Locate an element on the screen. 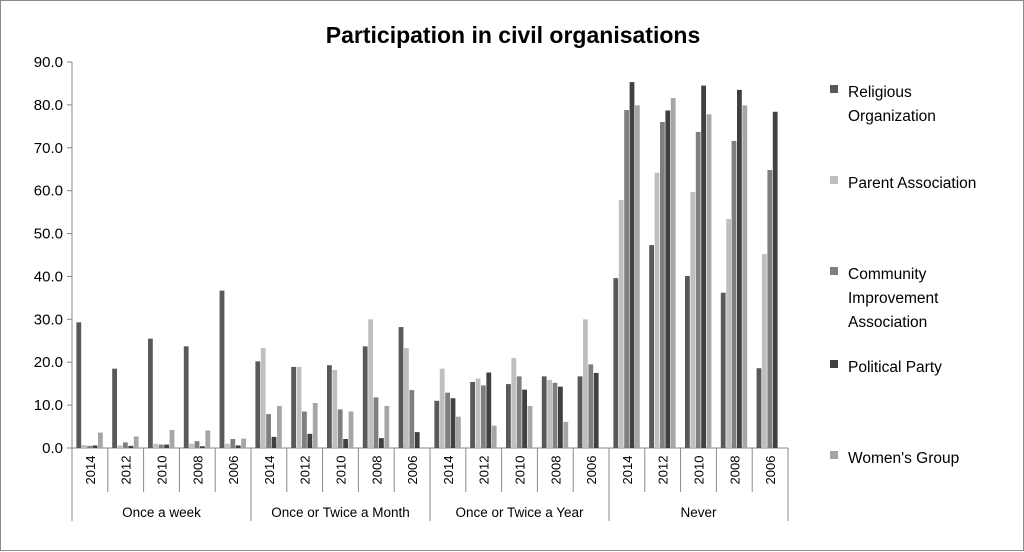 Image resolution: width=1024 pixels, height=552 pixels. legend-label: Parent Association is located at coordinates (912, 183).